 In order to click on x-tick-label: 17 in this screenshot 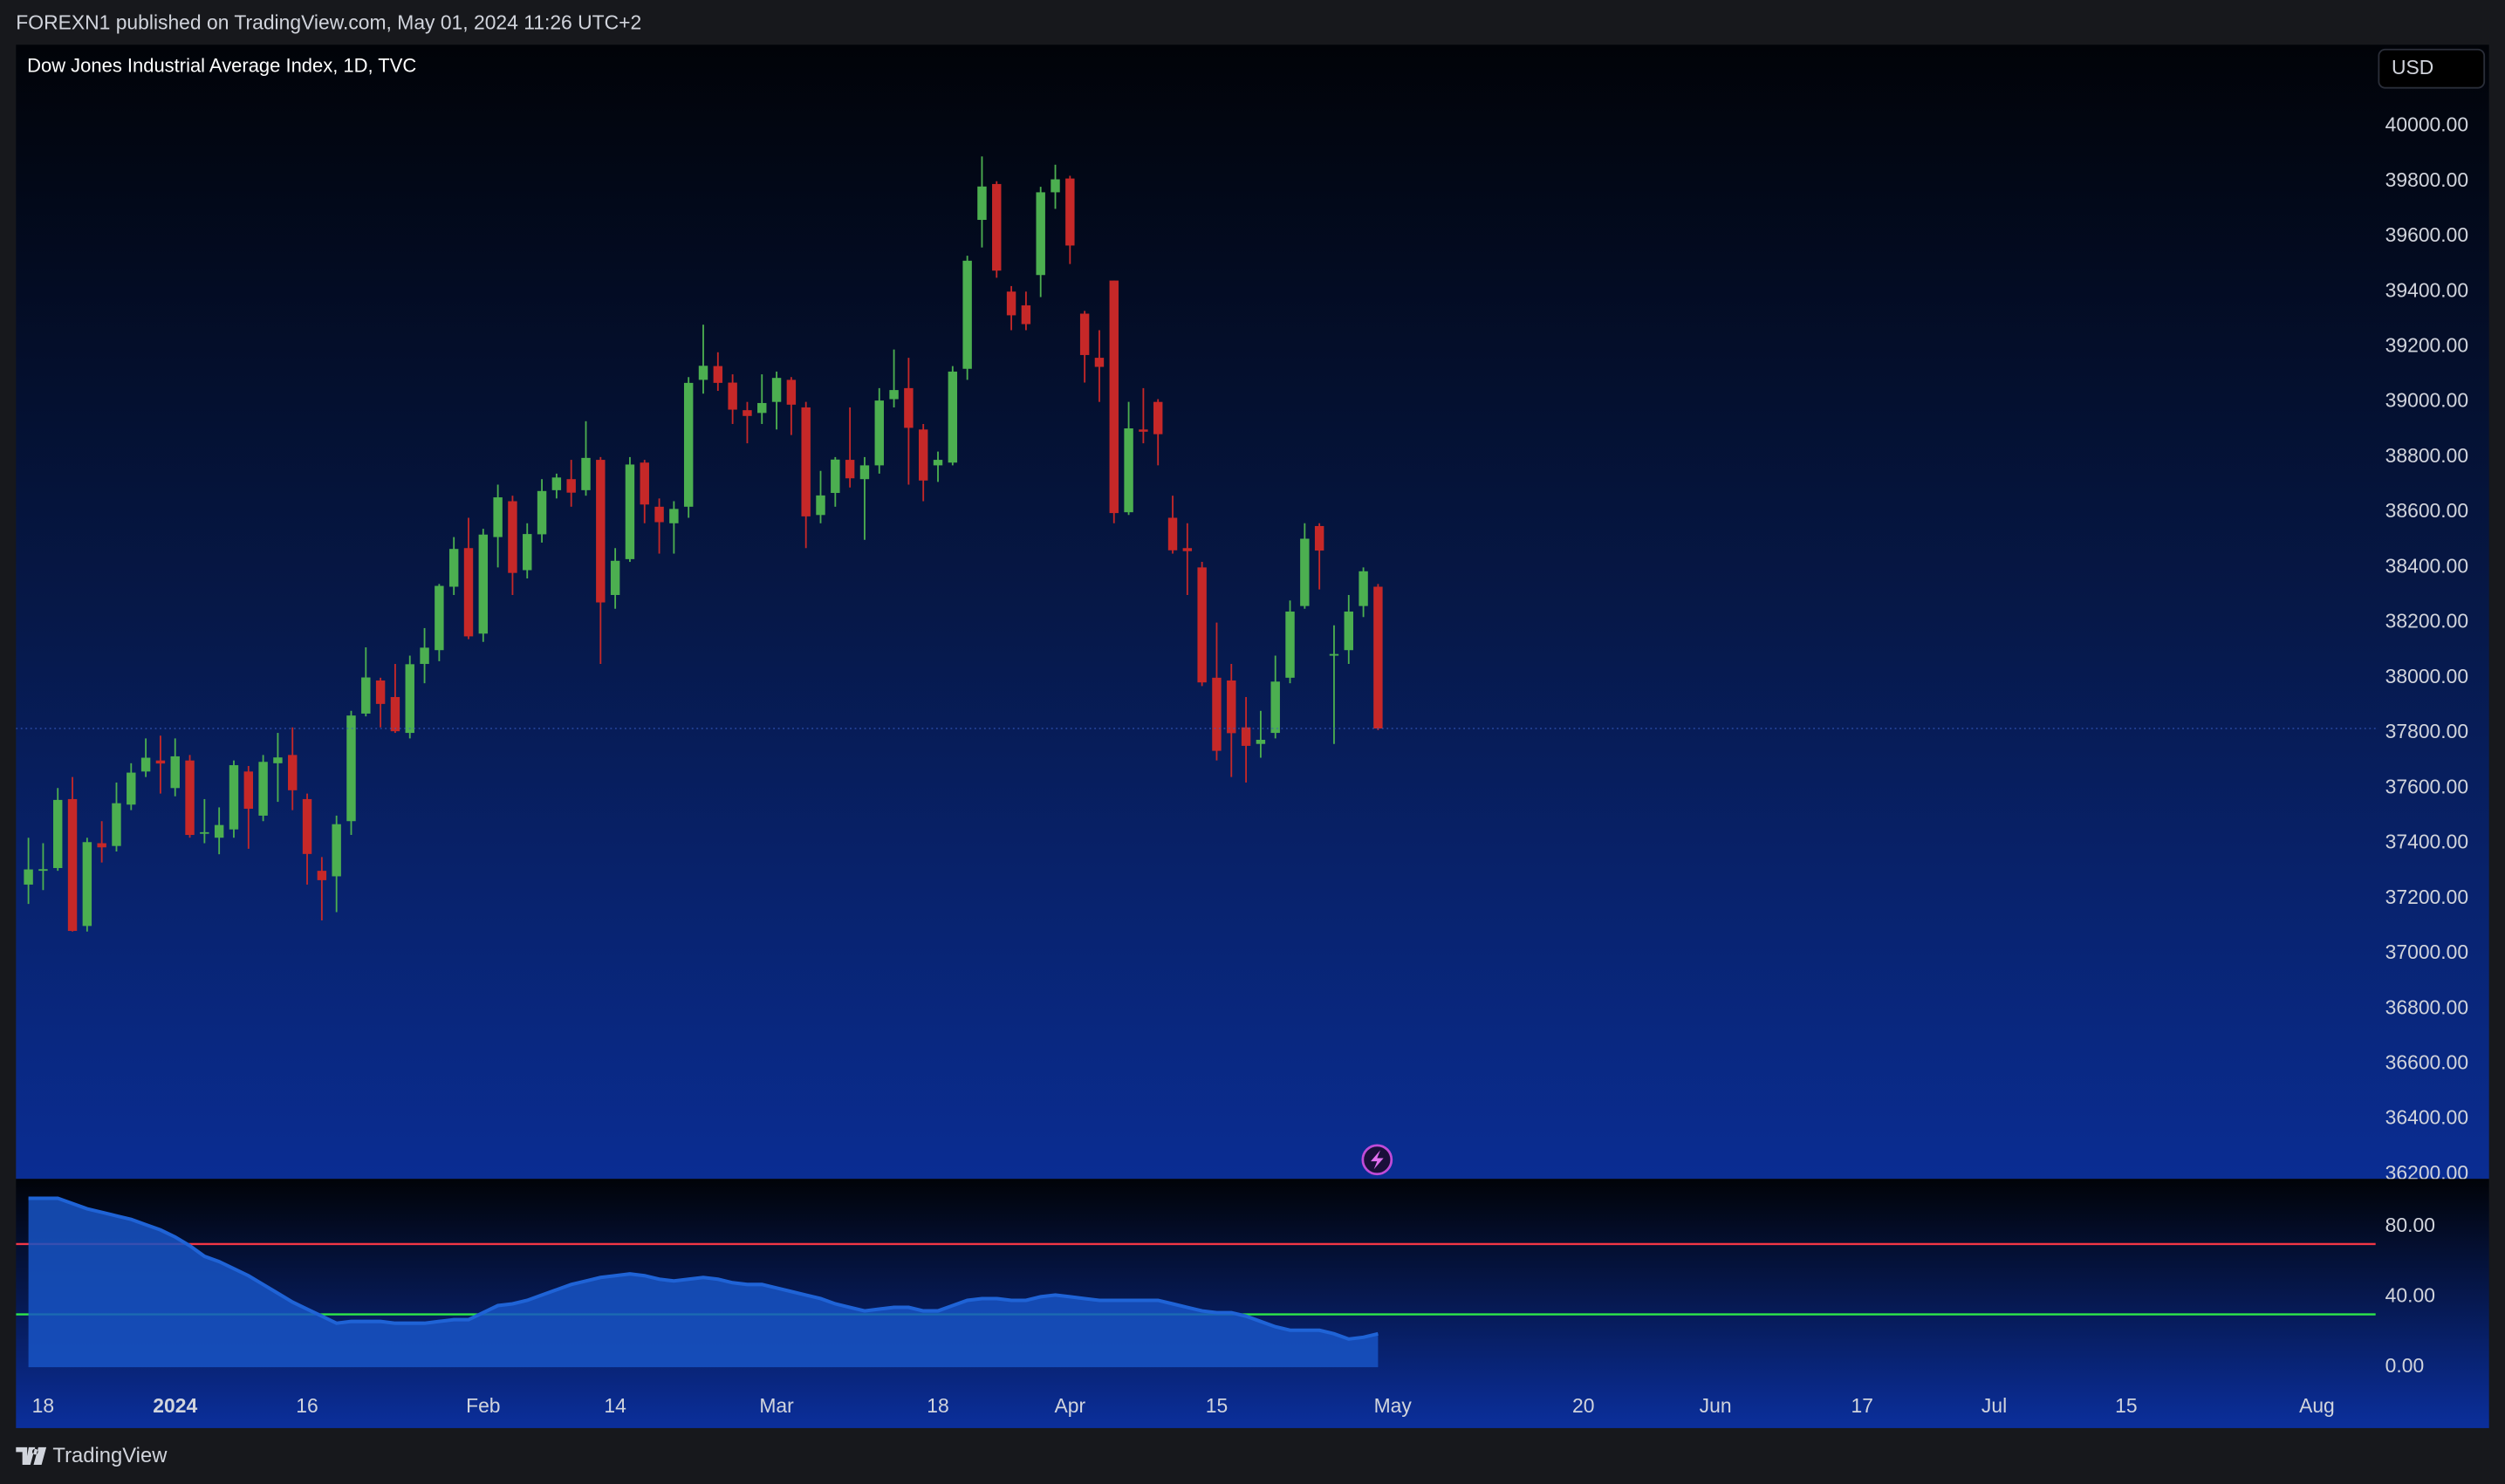, I will do `click(1862, 1405)`.